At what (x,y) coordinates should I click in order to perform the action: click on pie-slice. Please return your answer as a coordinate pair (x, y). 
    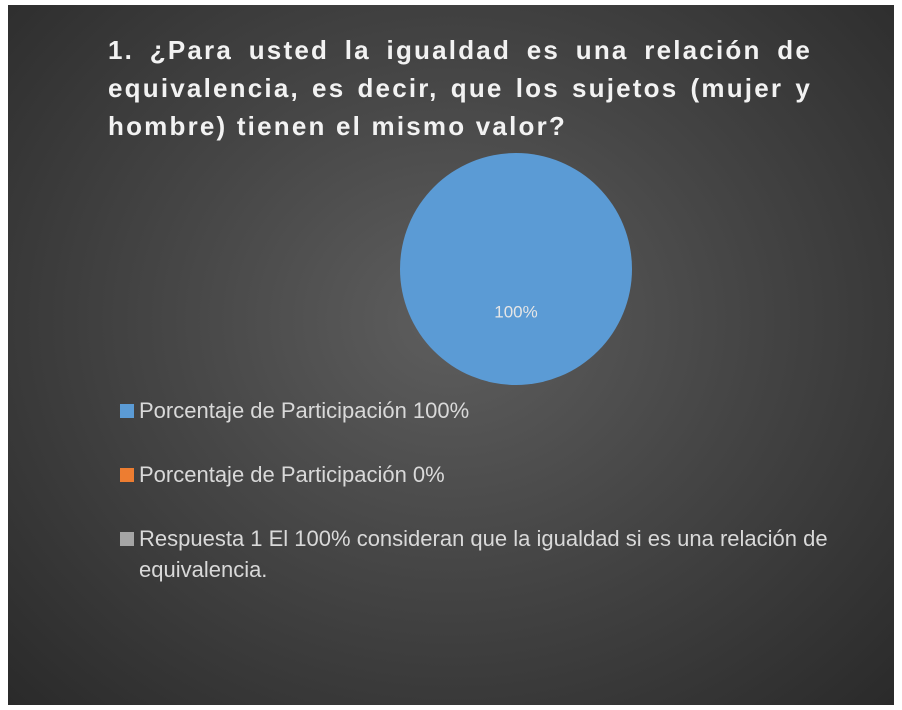
    Looking at the image, I should click on (516, 269).